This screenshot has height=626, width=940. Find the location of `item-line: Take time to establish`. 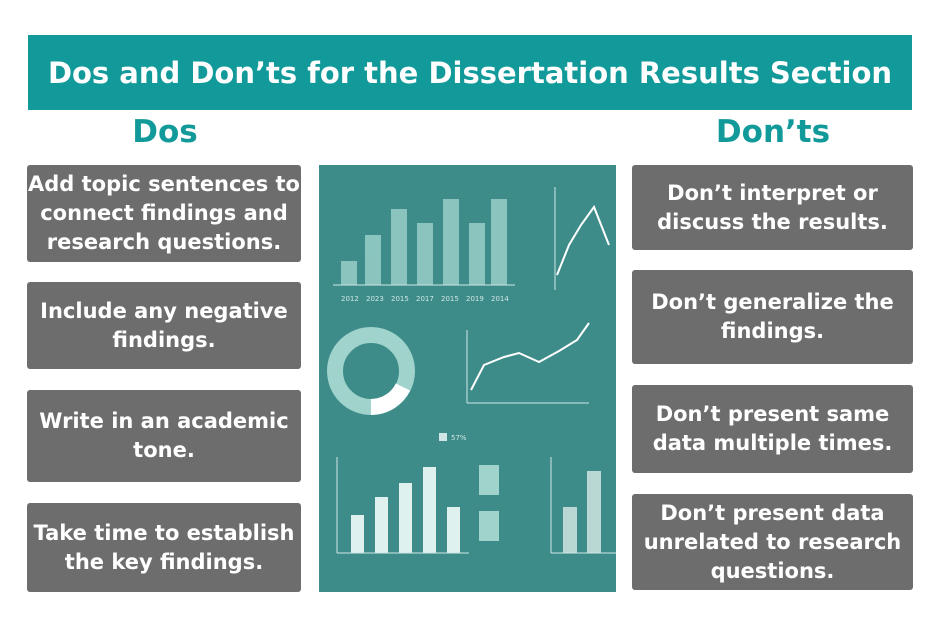

item-line: Take time to establish is located at coordinates (164, 532).